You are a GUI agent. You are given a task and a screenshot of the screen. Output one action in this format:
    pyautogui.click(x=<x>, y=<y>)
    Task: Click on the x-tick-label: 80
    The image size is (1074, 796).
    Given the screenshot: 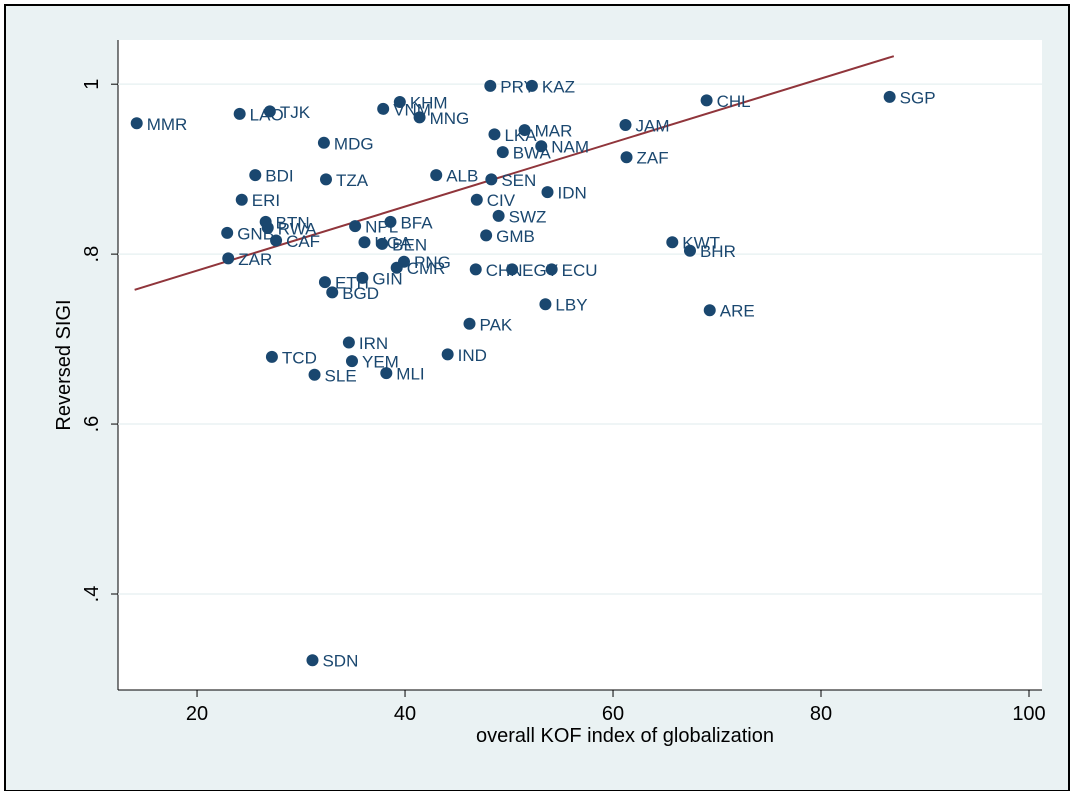 What is the action you would take?
    pyautogui.click(x=821, y=714)
    